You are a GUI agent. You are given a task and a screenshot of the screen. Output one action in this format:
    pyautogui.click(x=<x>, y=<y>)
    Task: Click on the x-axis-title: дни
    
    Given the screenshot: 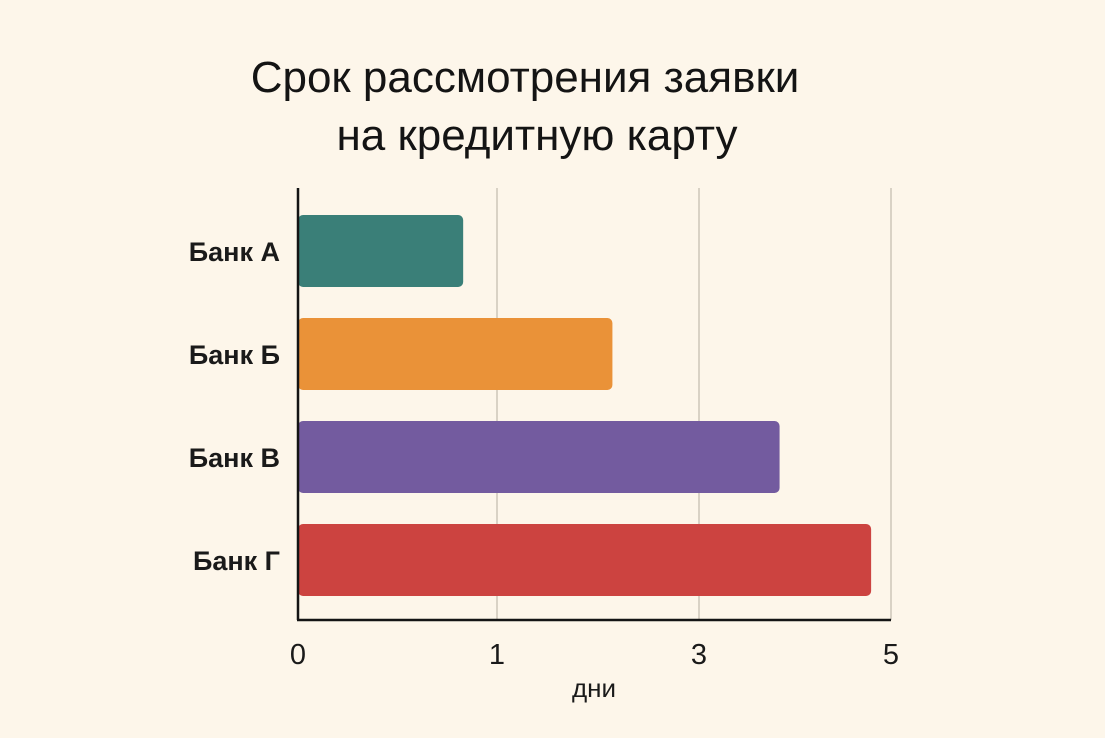 What is the action you would take?
    pyautogui.click(x=594, y=688)
    